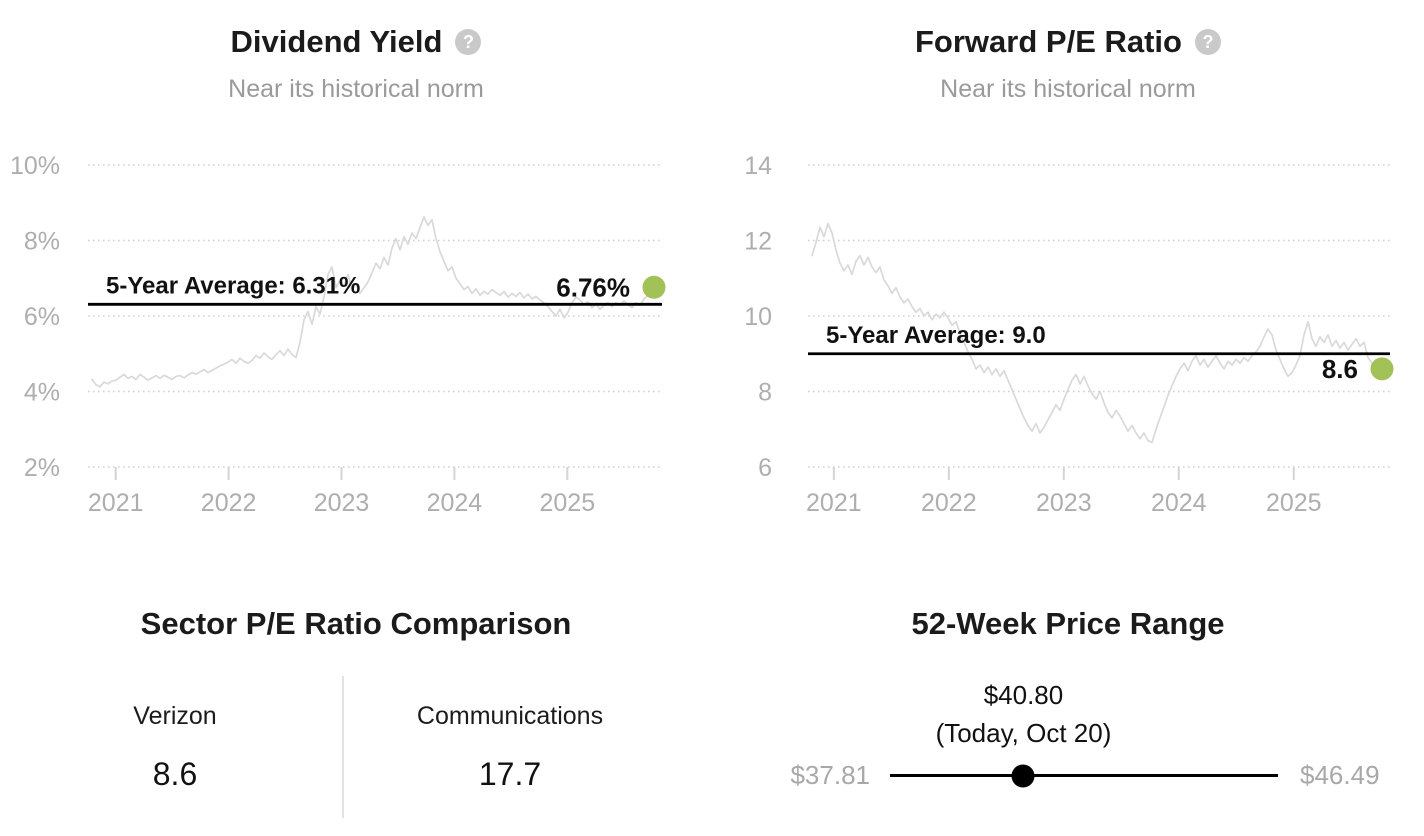 This screenshot has height=836, width=1424. I want to click on svg-text: 5-Year Average: 6.31%, so click(233, 285).